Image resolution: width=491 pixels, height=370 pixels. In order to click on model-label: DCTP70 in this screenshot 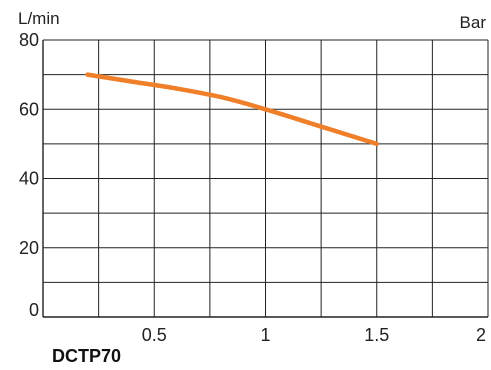, I will do `click(86, 356)`.